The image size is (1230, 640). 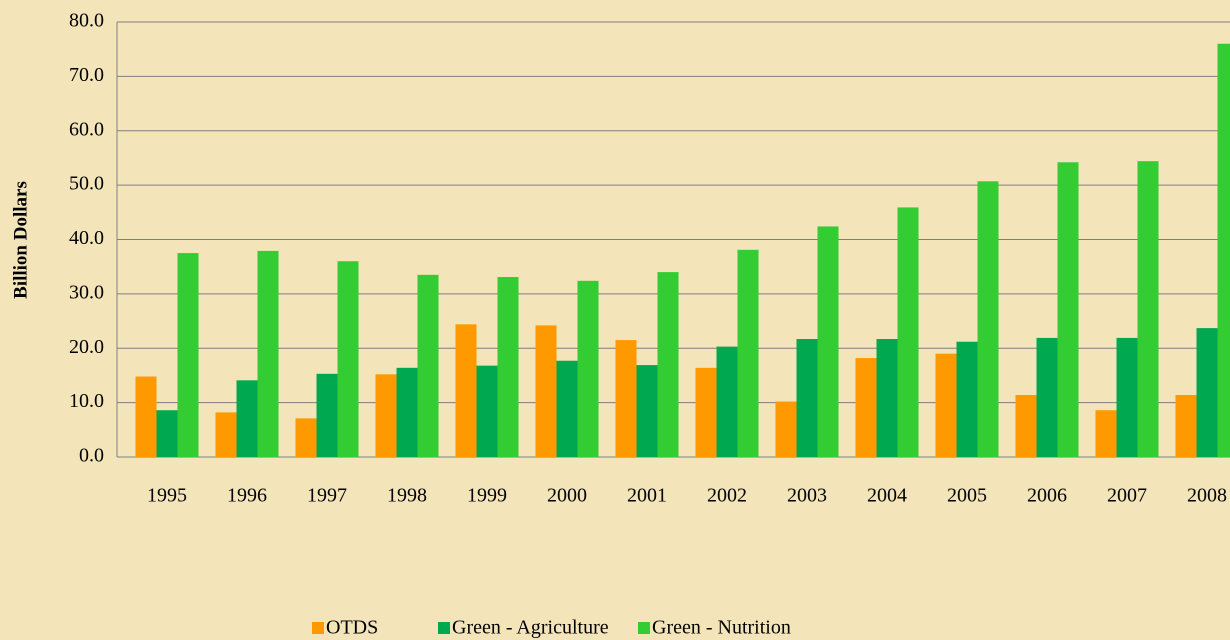 What do you see at coordinates (167, 496) in the screenshot?
I see `x-tick-label: 1995` at bounding box center [167, 496].